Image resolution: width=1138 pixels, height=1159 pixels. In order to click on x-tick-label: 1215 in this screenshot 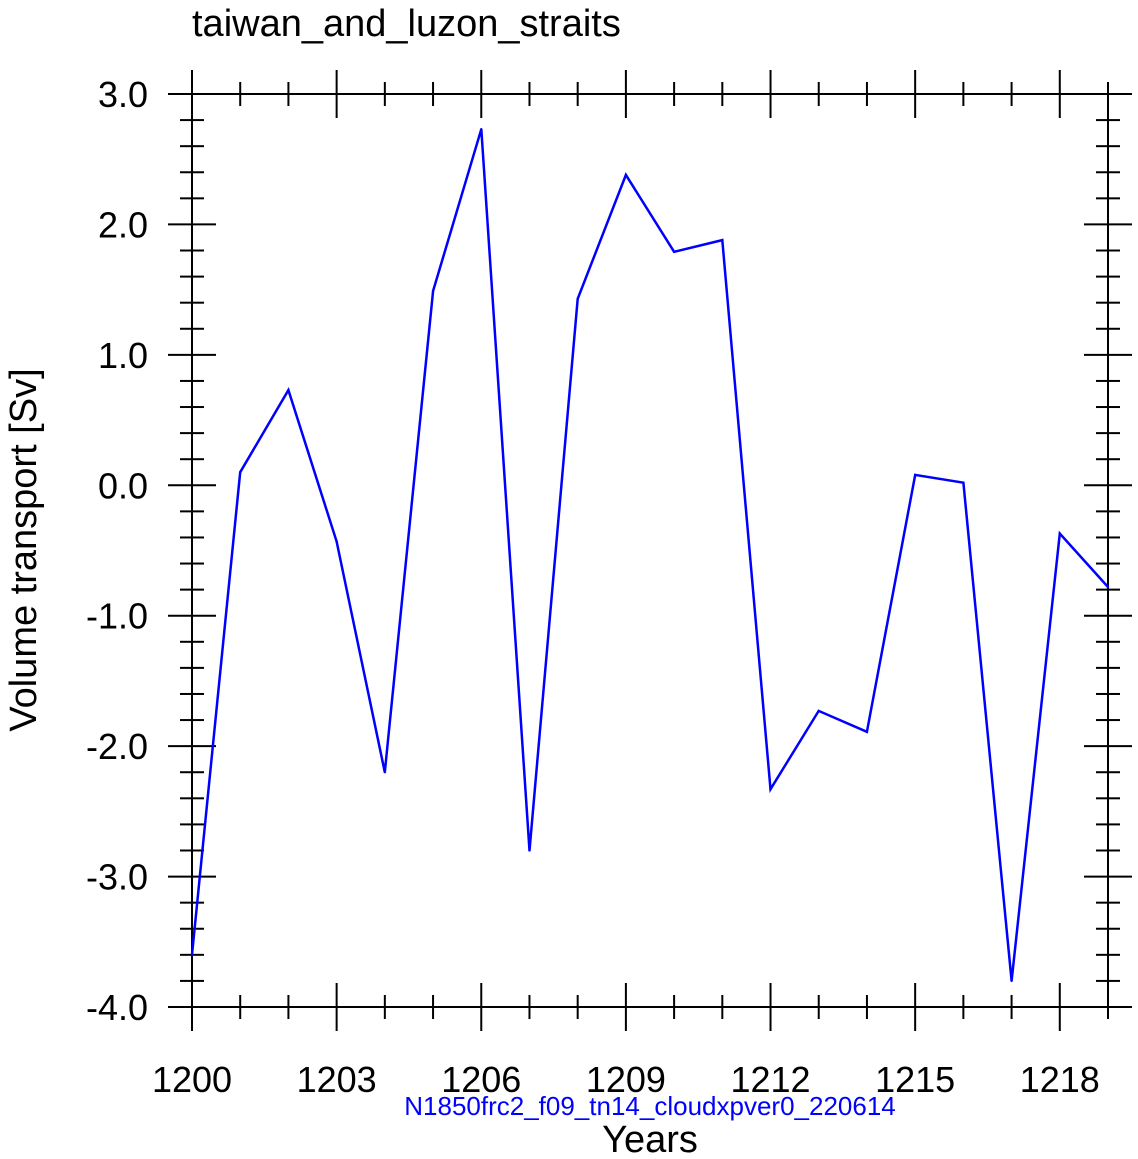, I will do `click(915, 1079)`.